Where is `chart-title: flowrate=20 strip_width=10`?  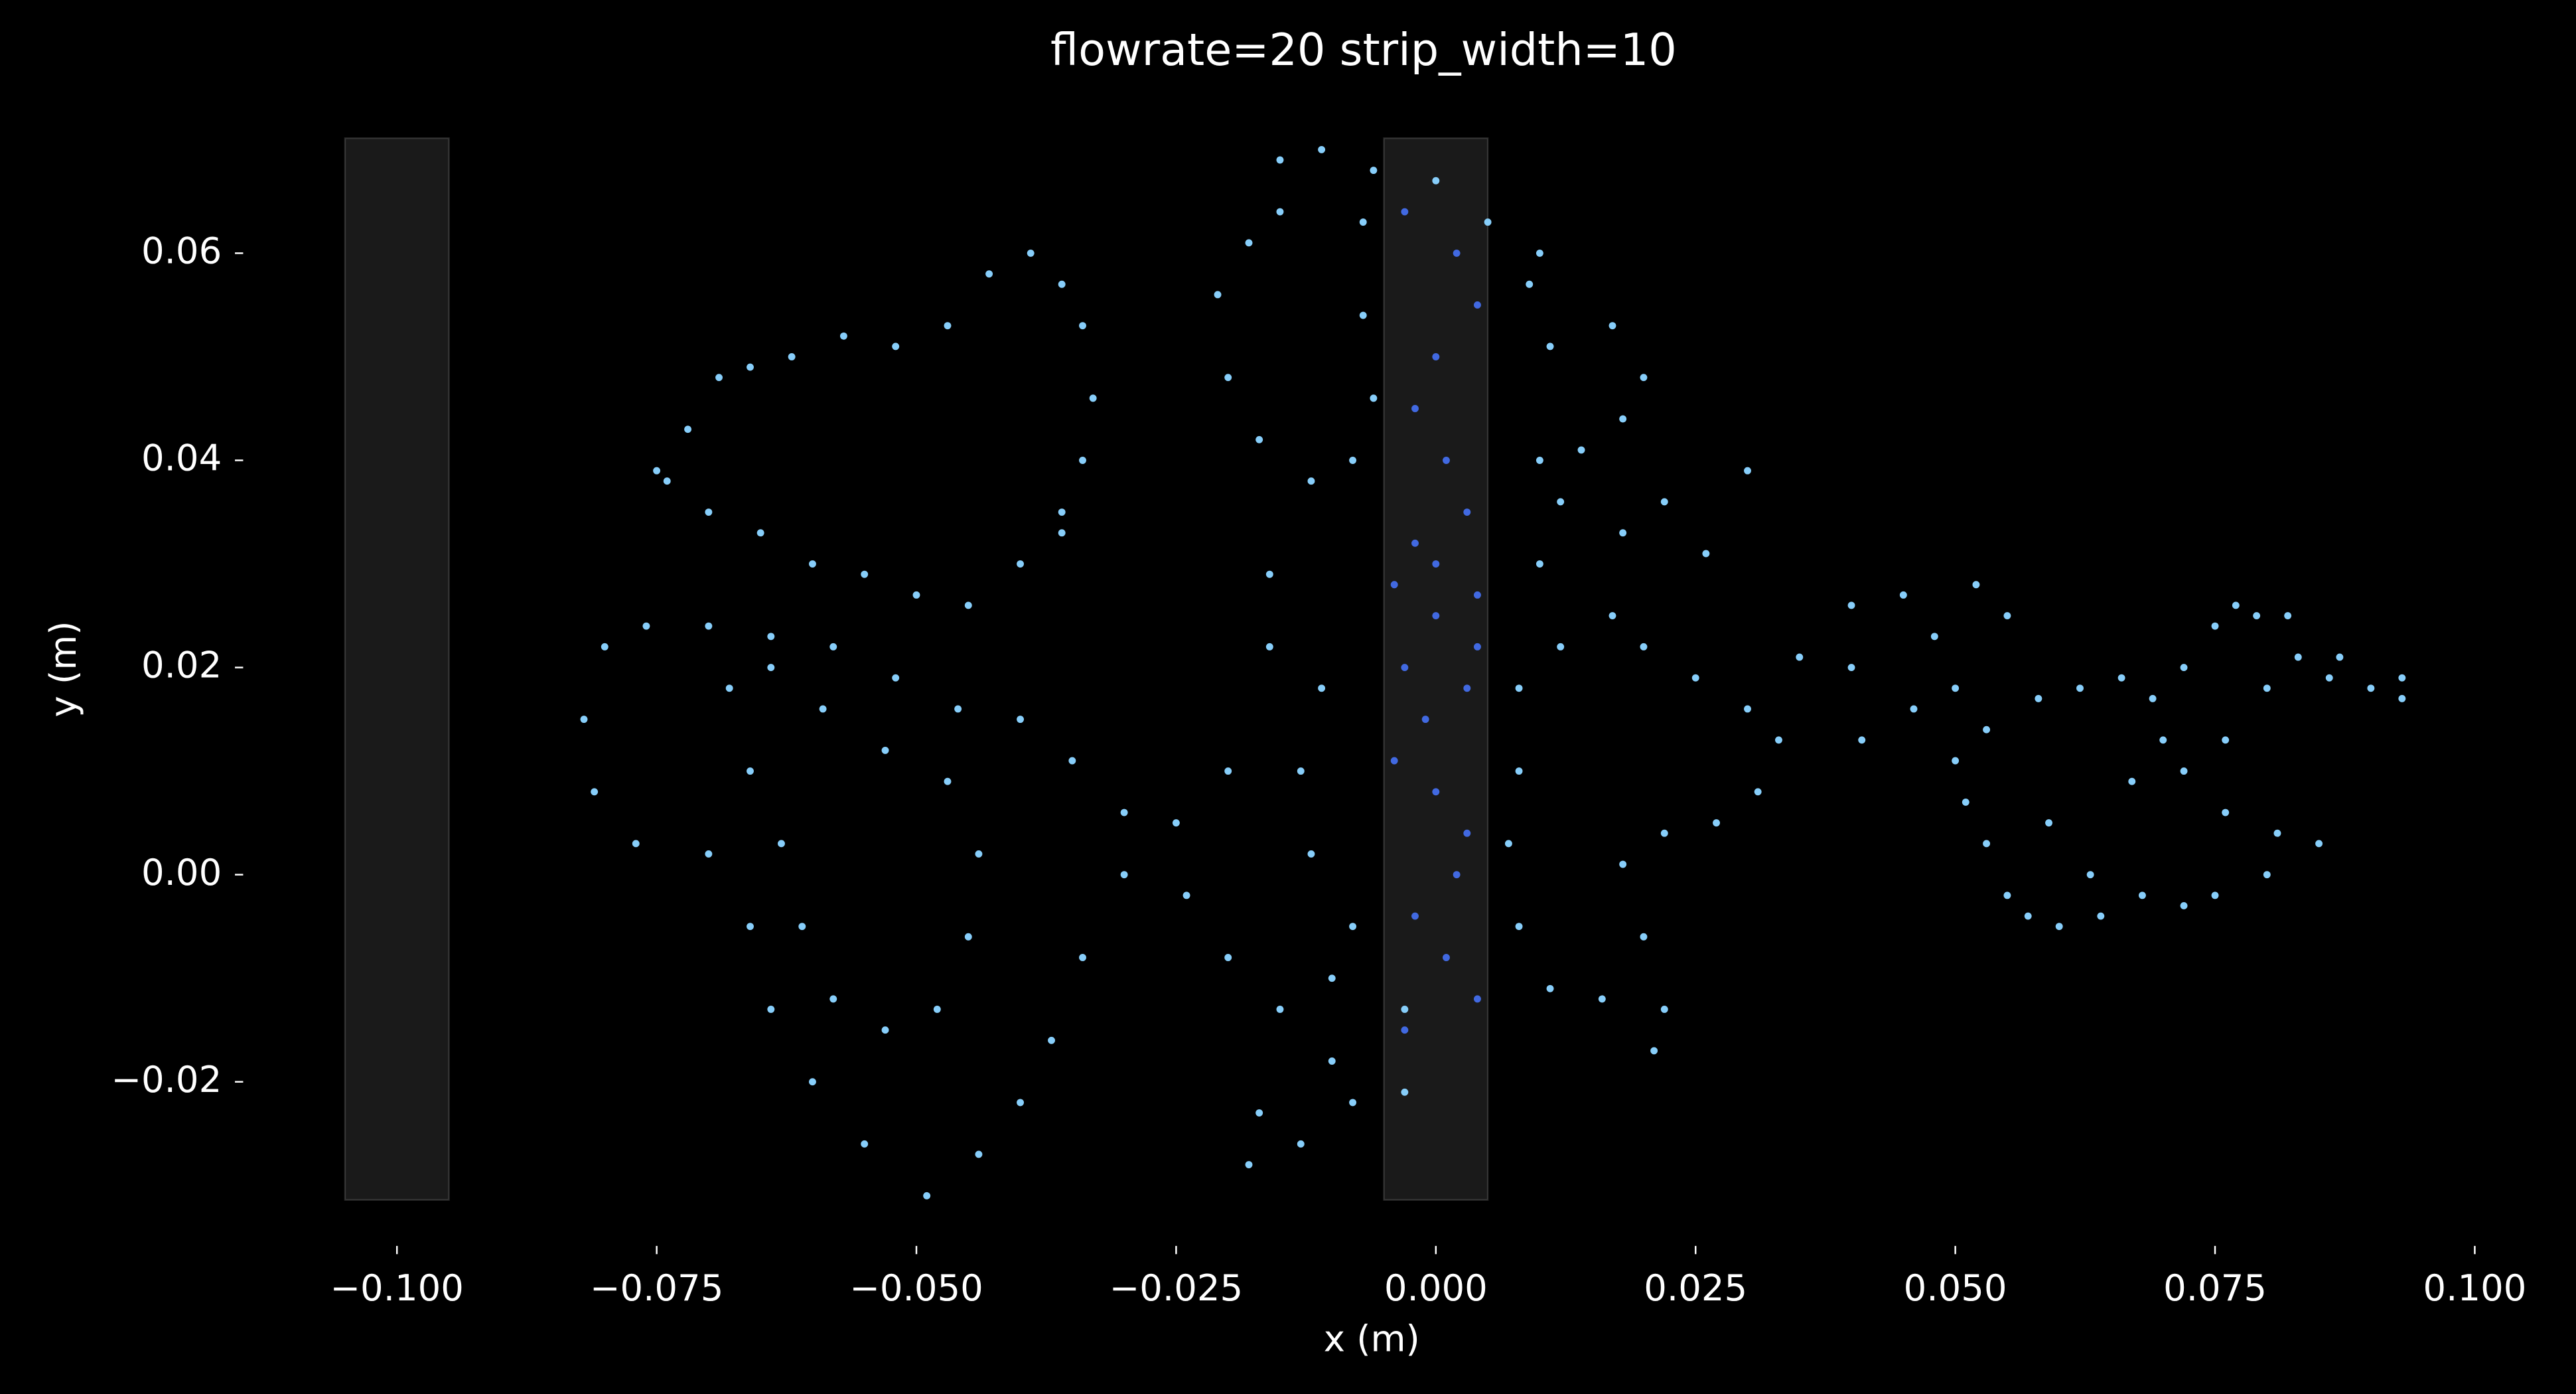 chart-title: flowrate=20 strip_width=10 is located at coordinates (1363, 50).